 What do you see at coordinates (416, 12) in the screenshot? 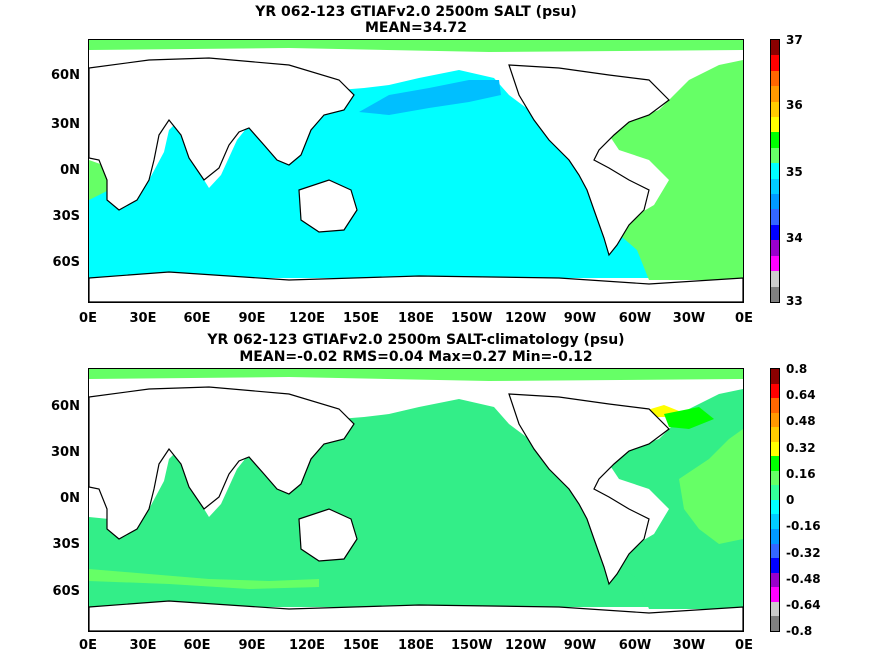
I see `panel-1-title: YR 062-123 GTIAFv2.0 2500m SALT (psu)` at bounding box center [416, 12].